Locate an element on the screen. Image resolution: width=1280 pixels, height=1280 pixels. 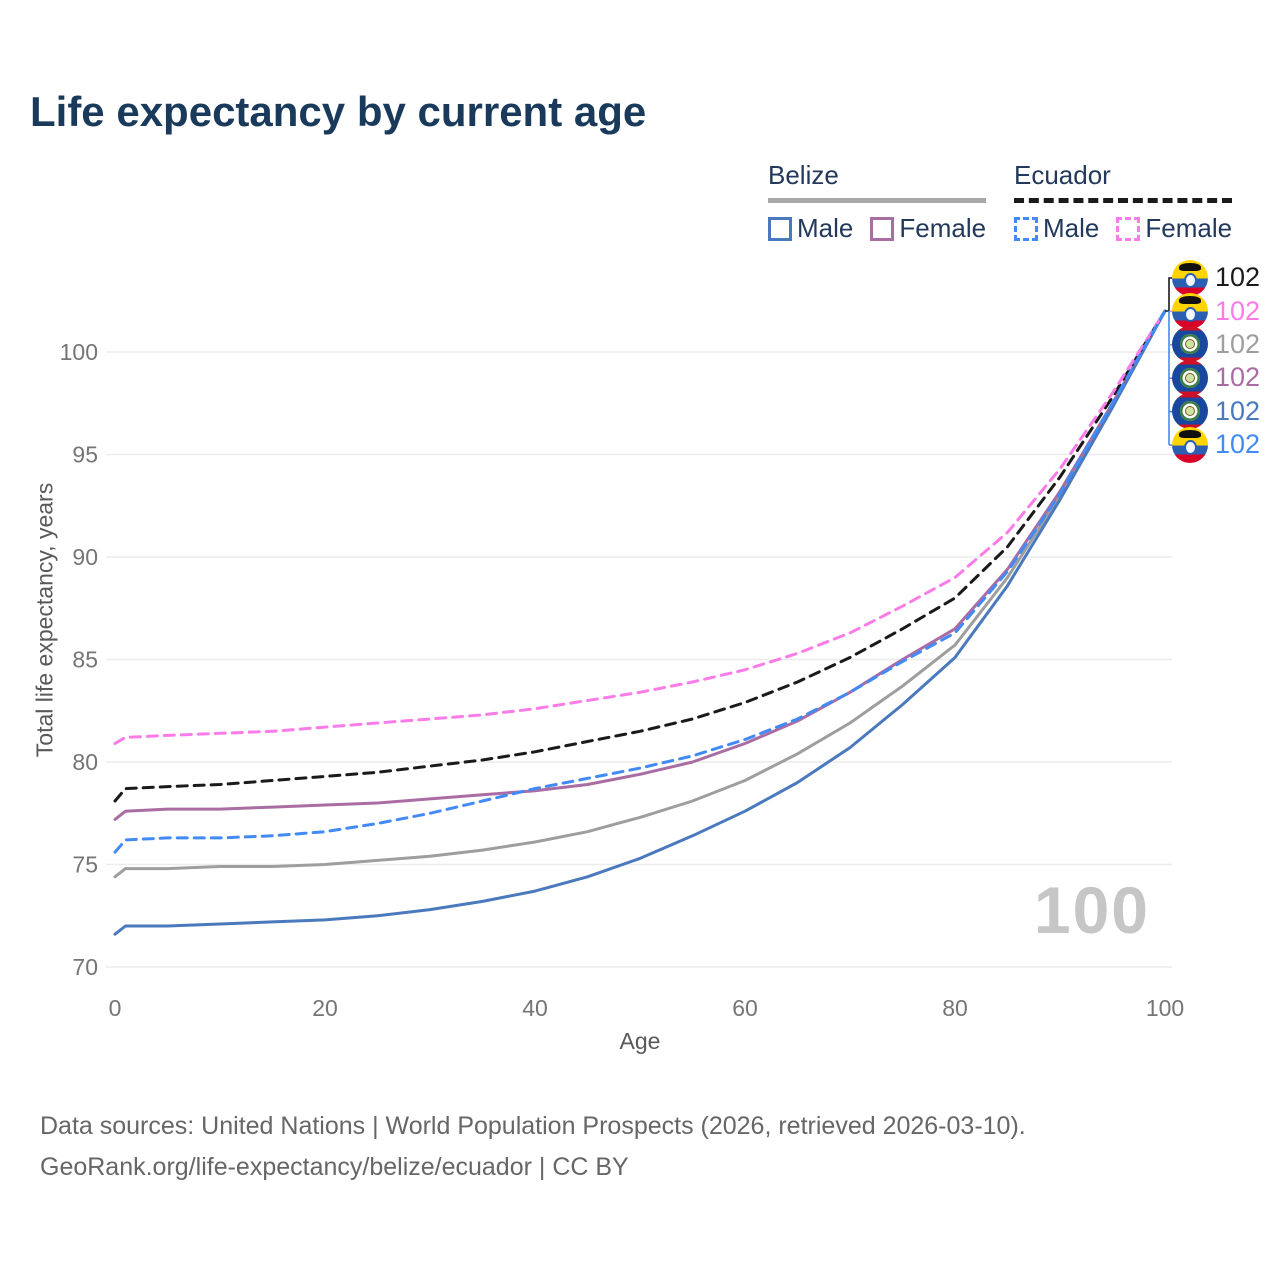
endpoint-label-ecuador: 102 is located at coordinates (1216, 277).